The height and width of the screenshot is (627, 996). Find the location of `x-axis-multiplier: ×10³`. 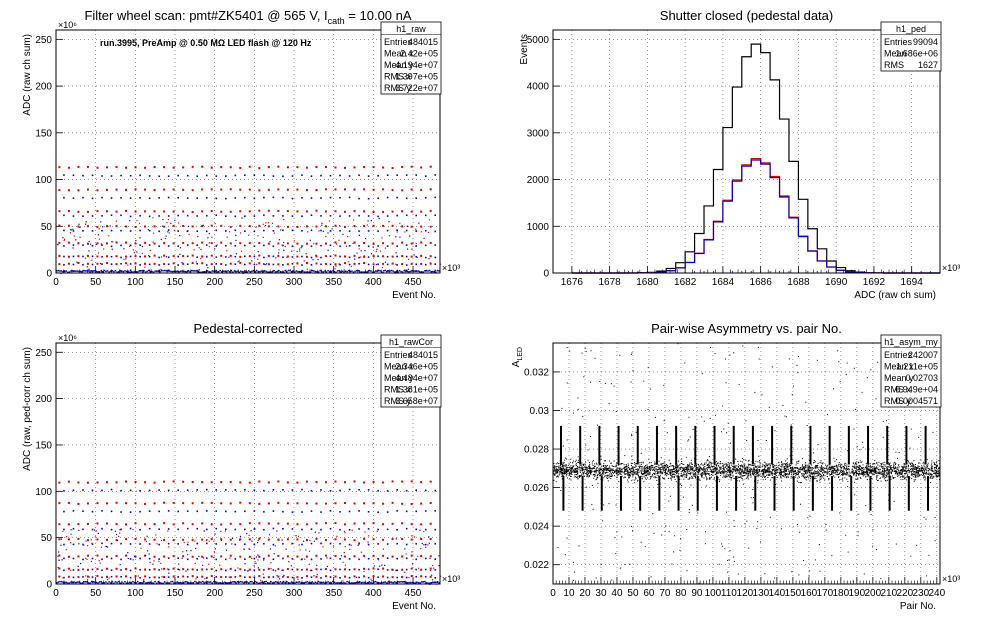

x-axis-multiplier: ×10³ is located at coordinates (951, 268).